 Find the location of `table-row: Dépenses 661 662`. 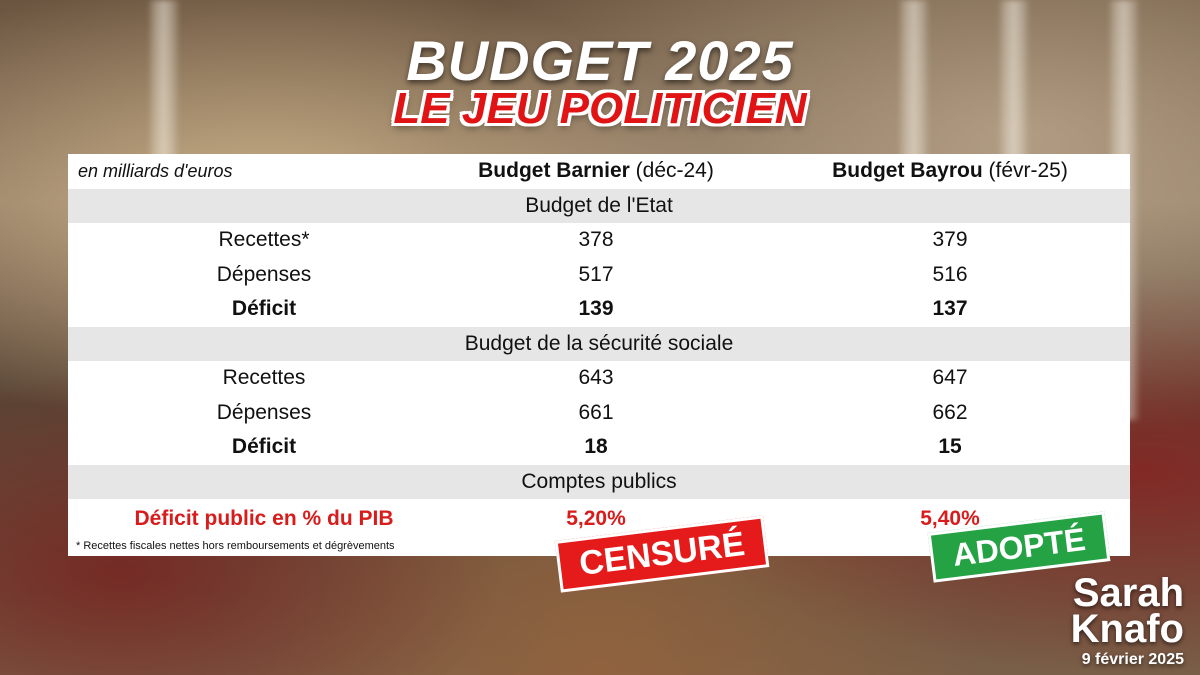

table-row: Dépenses 661 662 is located at coordinates (599, 413).